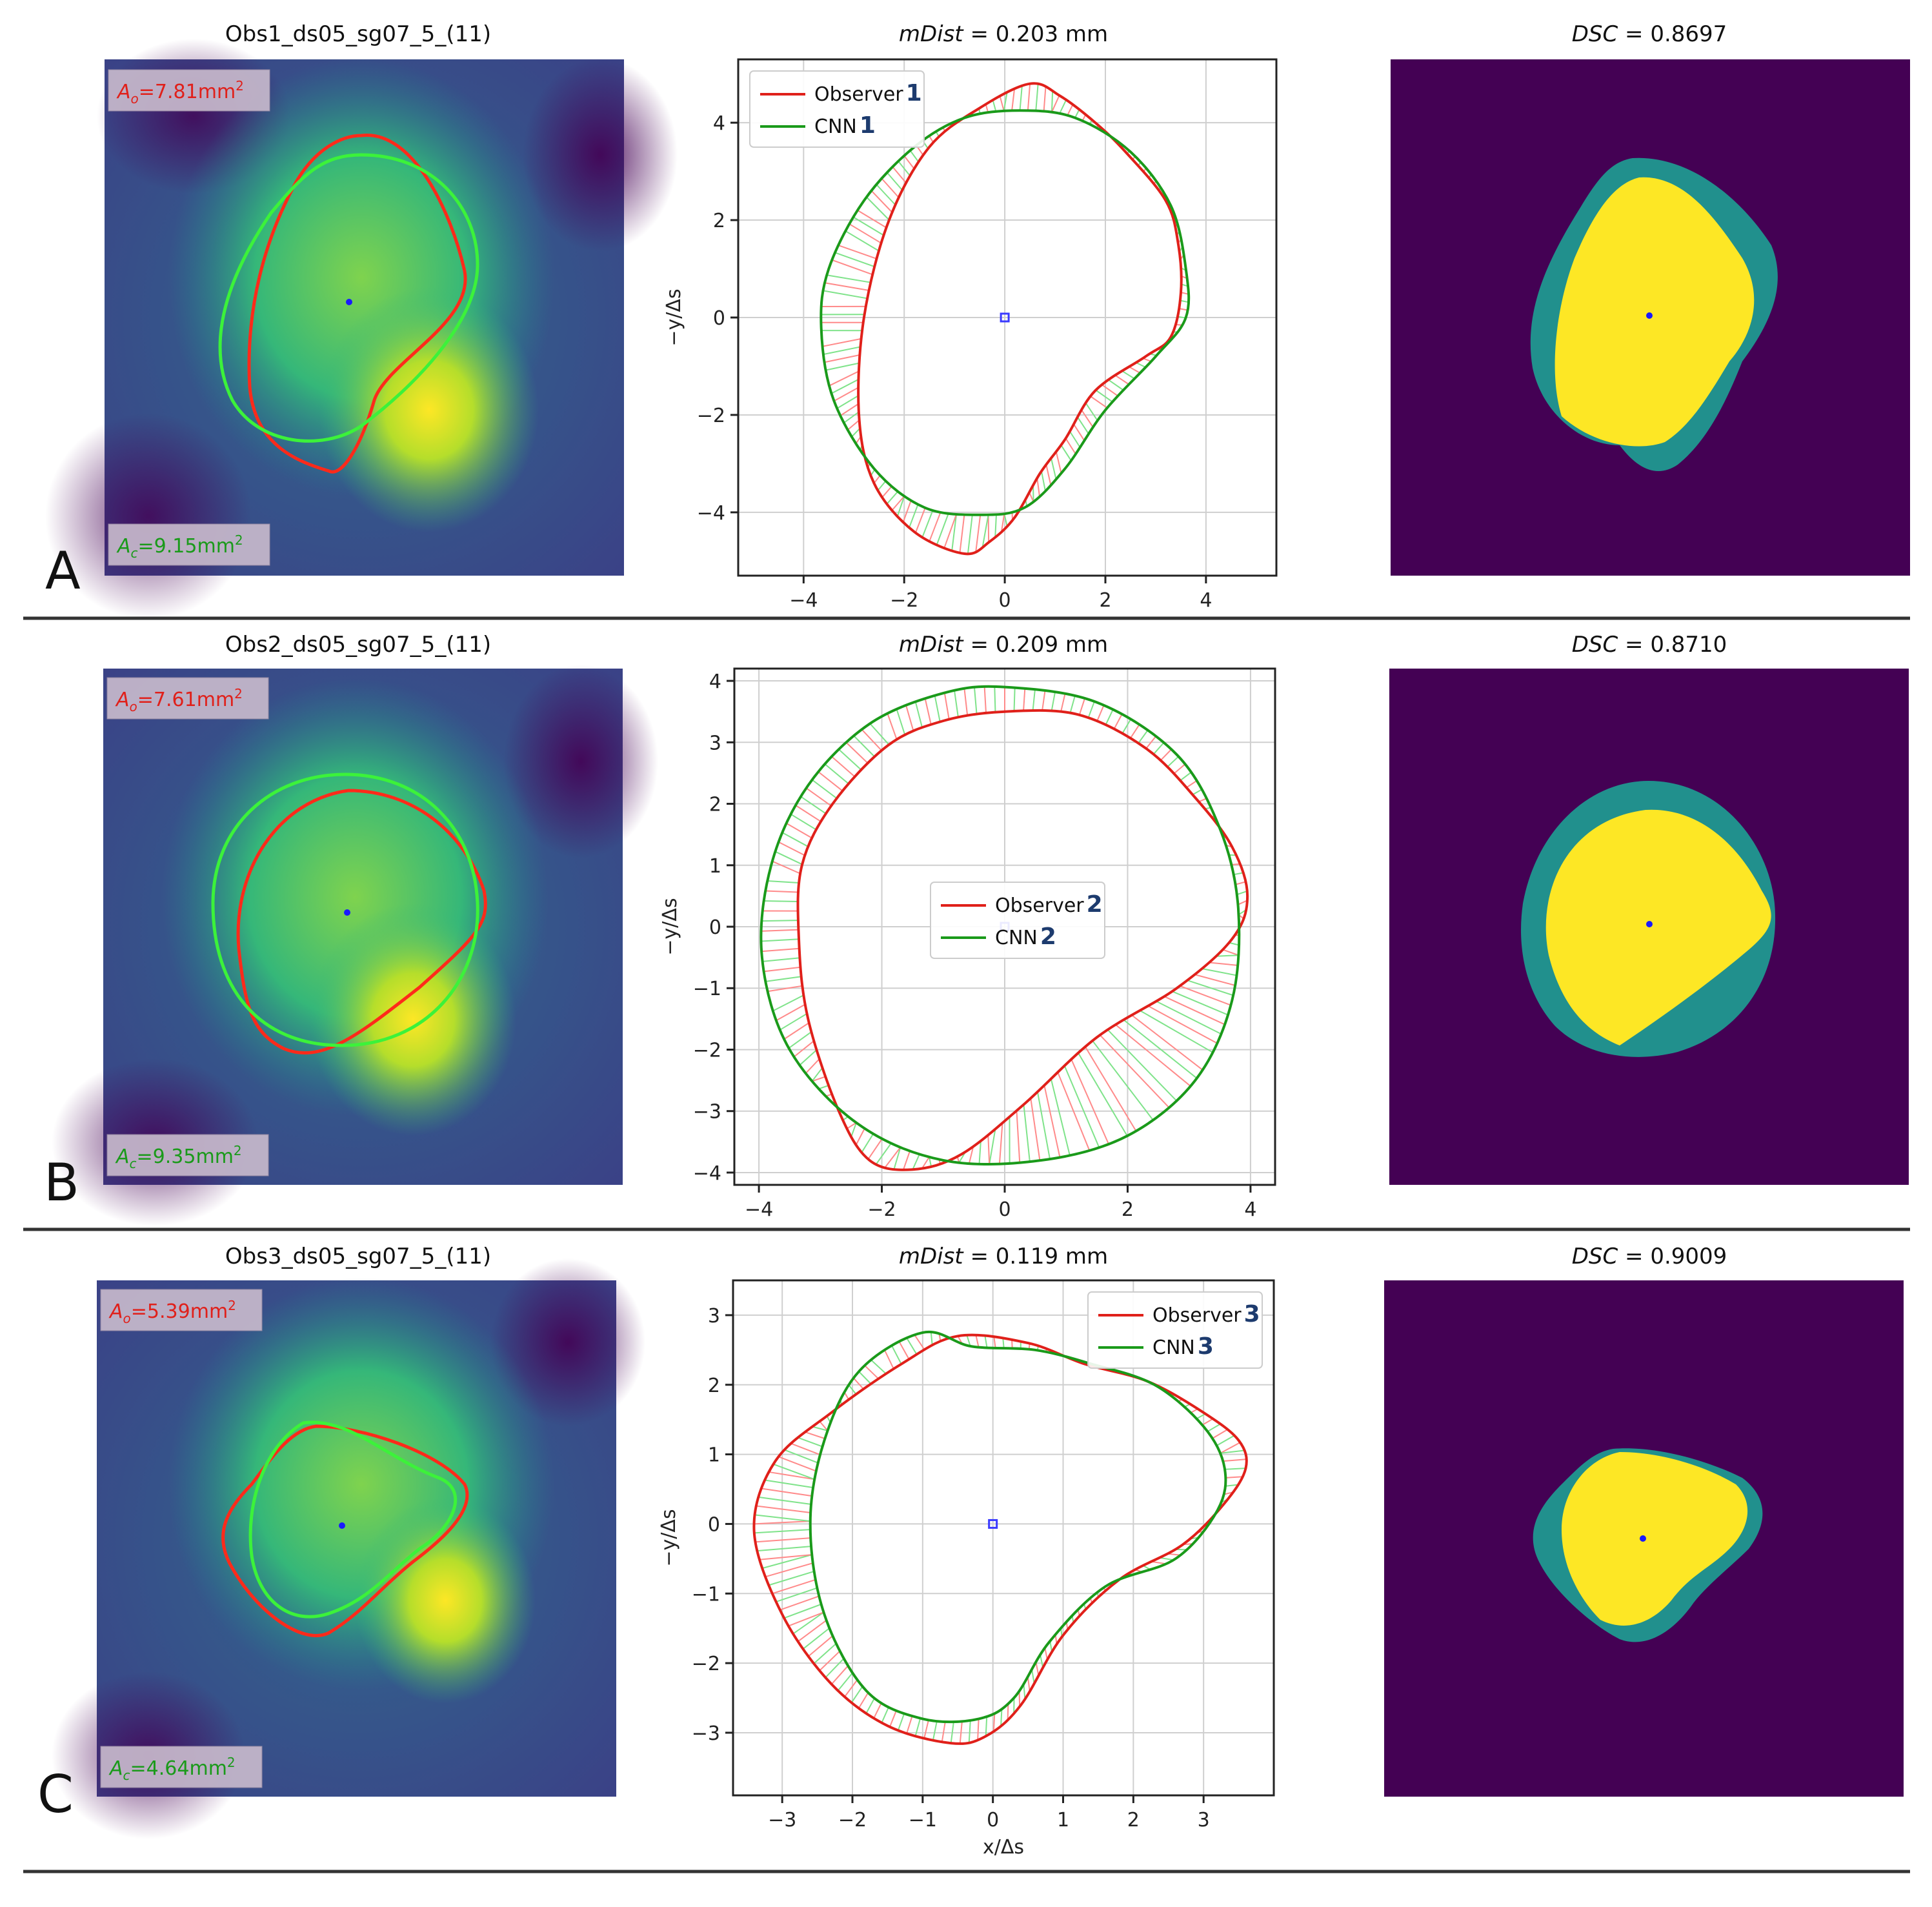  What do you see at coordinates (706, 1595) in the screenshot?
I see `y-tick-label: −1` at bounding box center [706, 1595].